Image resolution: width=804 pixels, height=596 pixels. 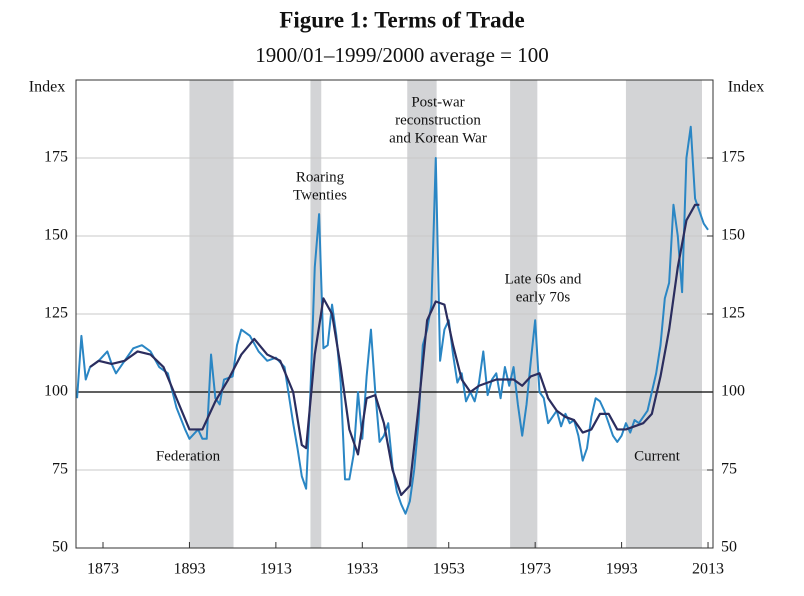 I want to click on x-tick-label: 1893, so click(x=189, y=569).